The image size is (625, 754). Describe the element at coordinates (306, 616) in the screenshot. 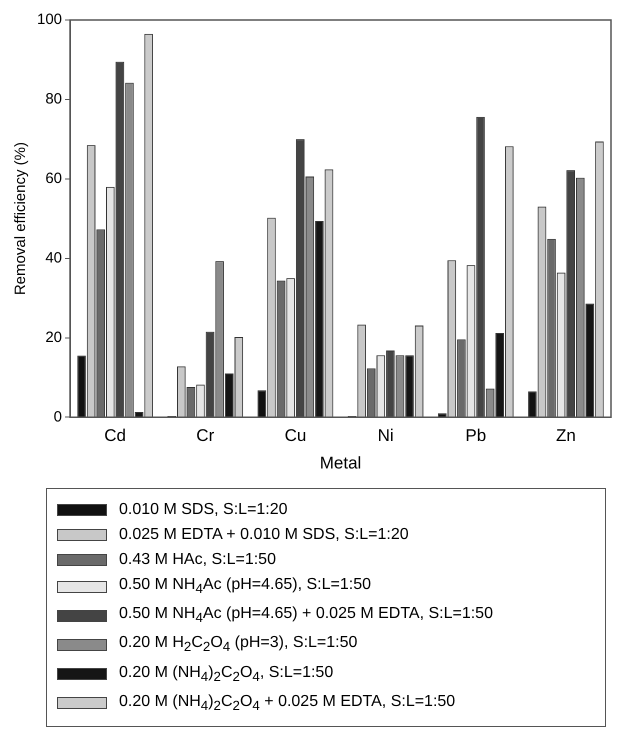

I see `legend-label: 0.50 M NH$_{4}$Ac (pH=4.65) + 0.025 M EDTA, S:L=1:50` at that location.